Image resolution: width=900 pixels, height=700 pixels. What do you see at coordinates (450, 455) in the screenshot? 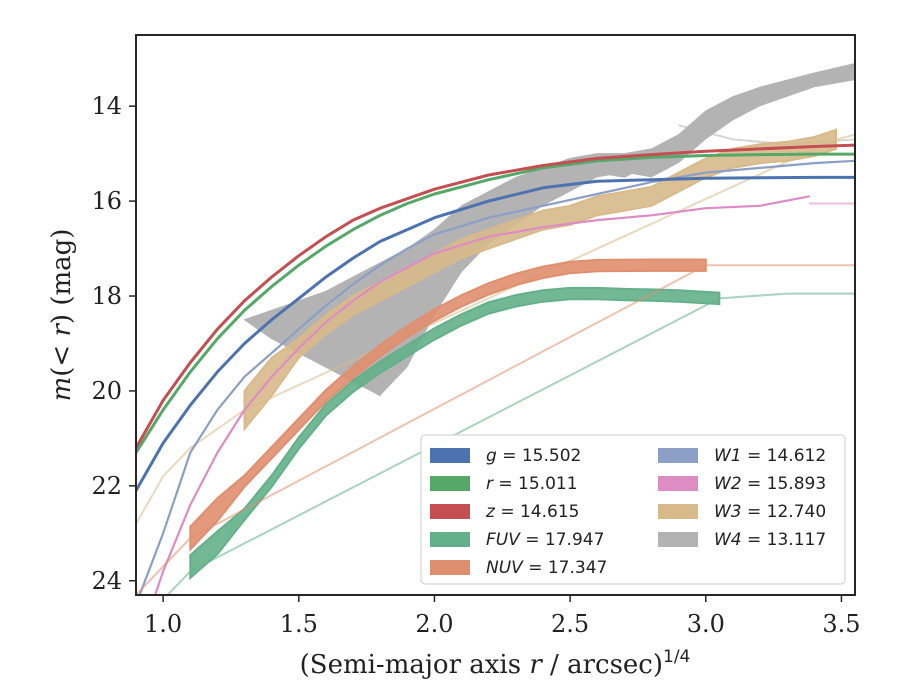
I see `legend-swatch-g` at bounding box center [450, 455].